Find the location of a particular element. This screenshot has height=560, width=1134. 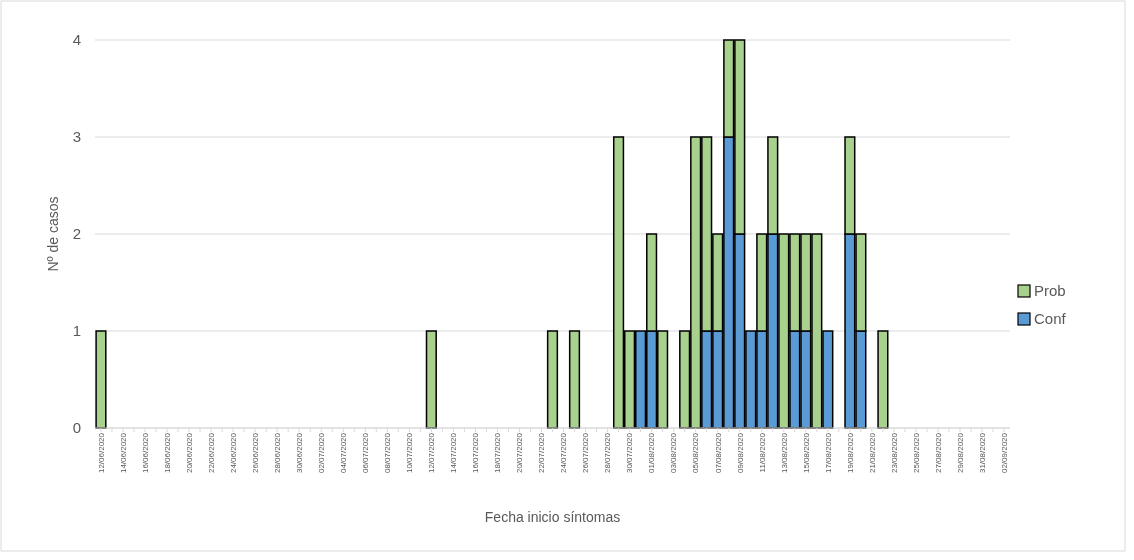

y-tick-label: 2 is located at coordinates (76, 234).